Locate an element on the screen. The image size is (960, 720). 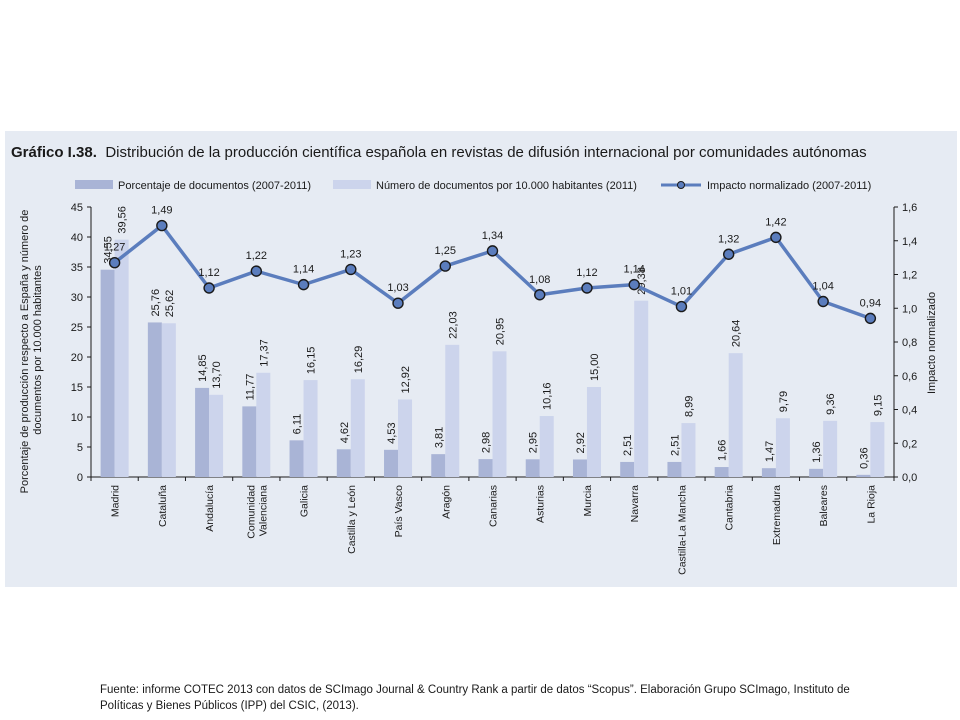
category-label: Andalucía is located at coordinates (210, 508).